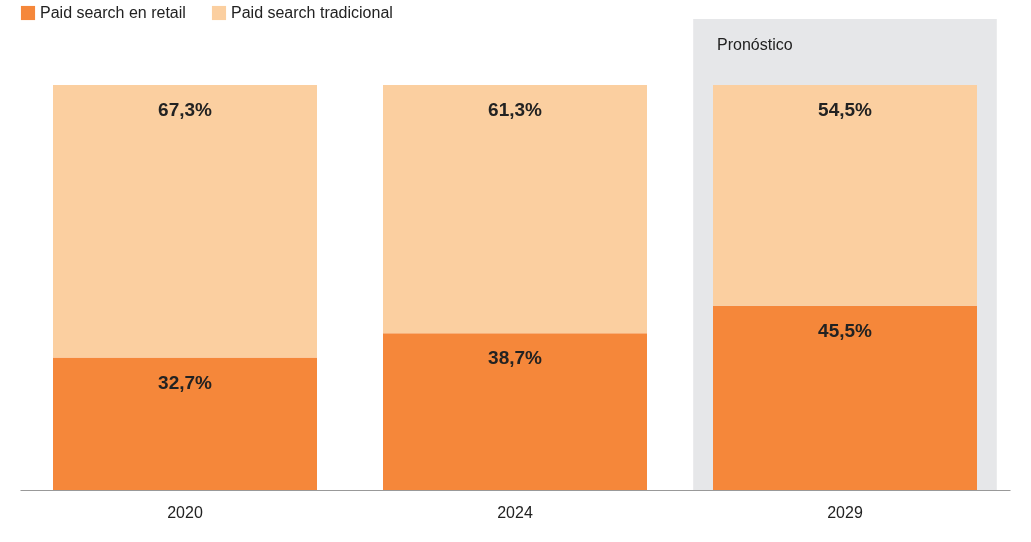 This screenshot has height=542, width=1031. What do you see at coordinates (515, 109) in the screenshot?
I see `data-label: 61,3%` at bounding box center [515, 109].